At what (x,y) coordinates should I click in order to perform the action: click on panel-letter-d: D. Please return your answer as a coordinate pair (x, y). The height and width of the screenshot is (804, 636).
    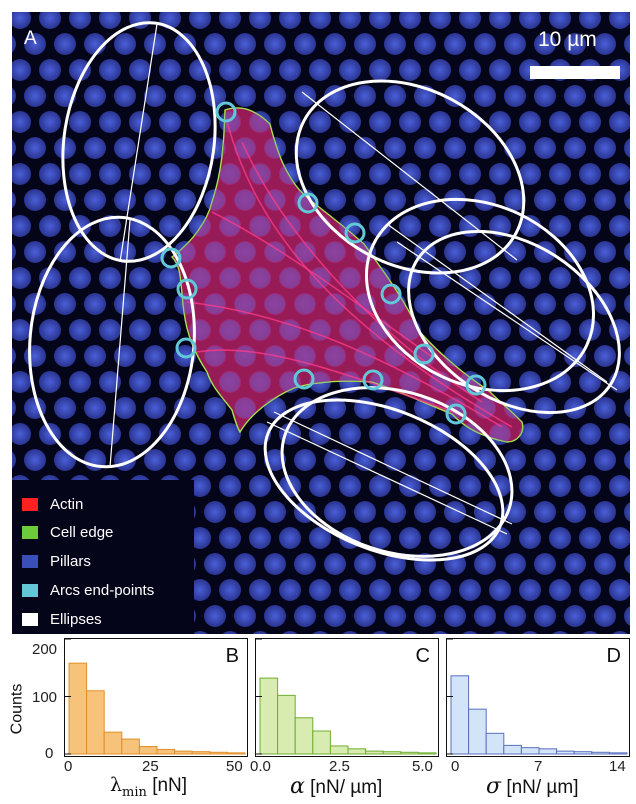
    Looking at the image, I should click on (613, 656).